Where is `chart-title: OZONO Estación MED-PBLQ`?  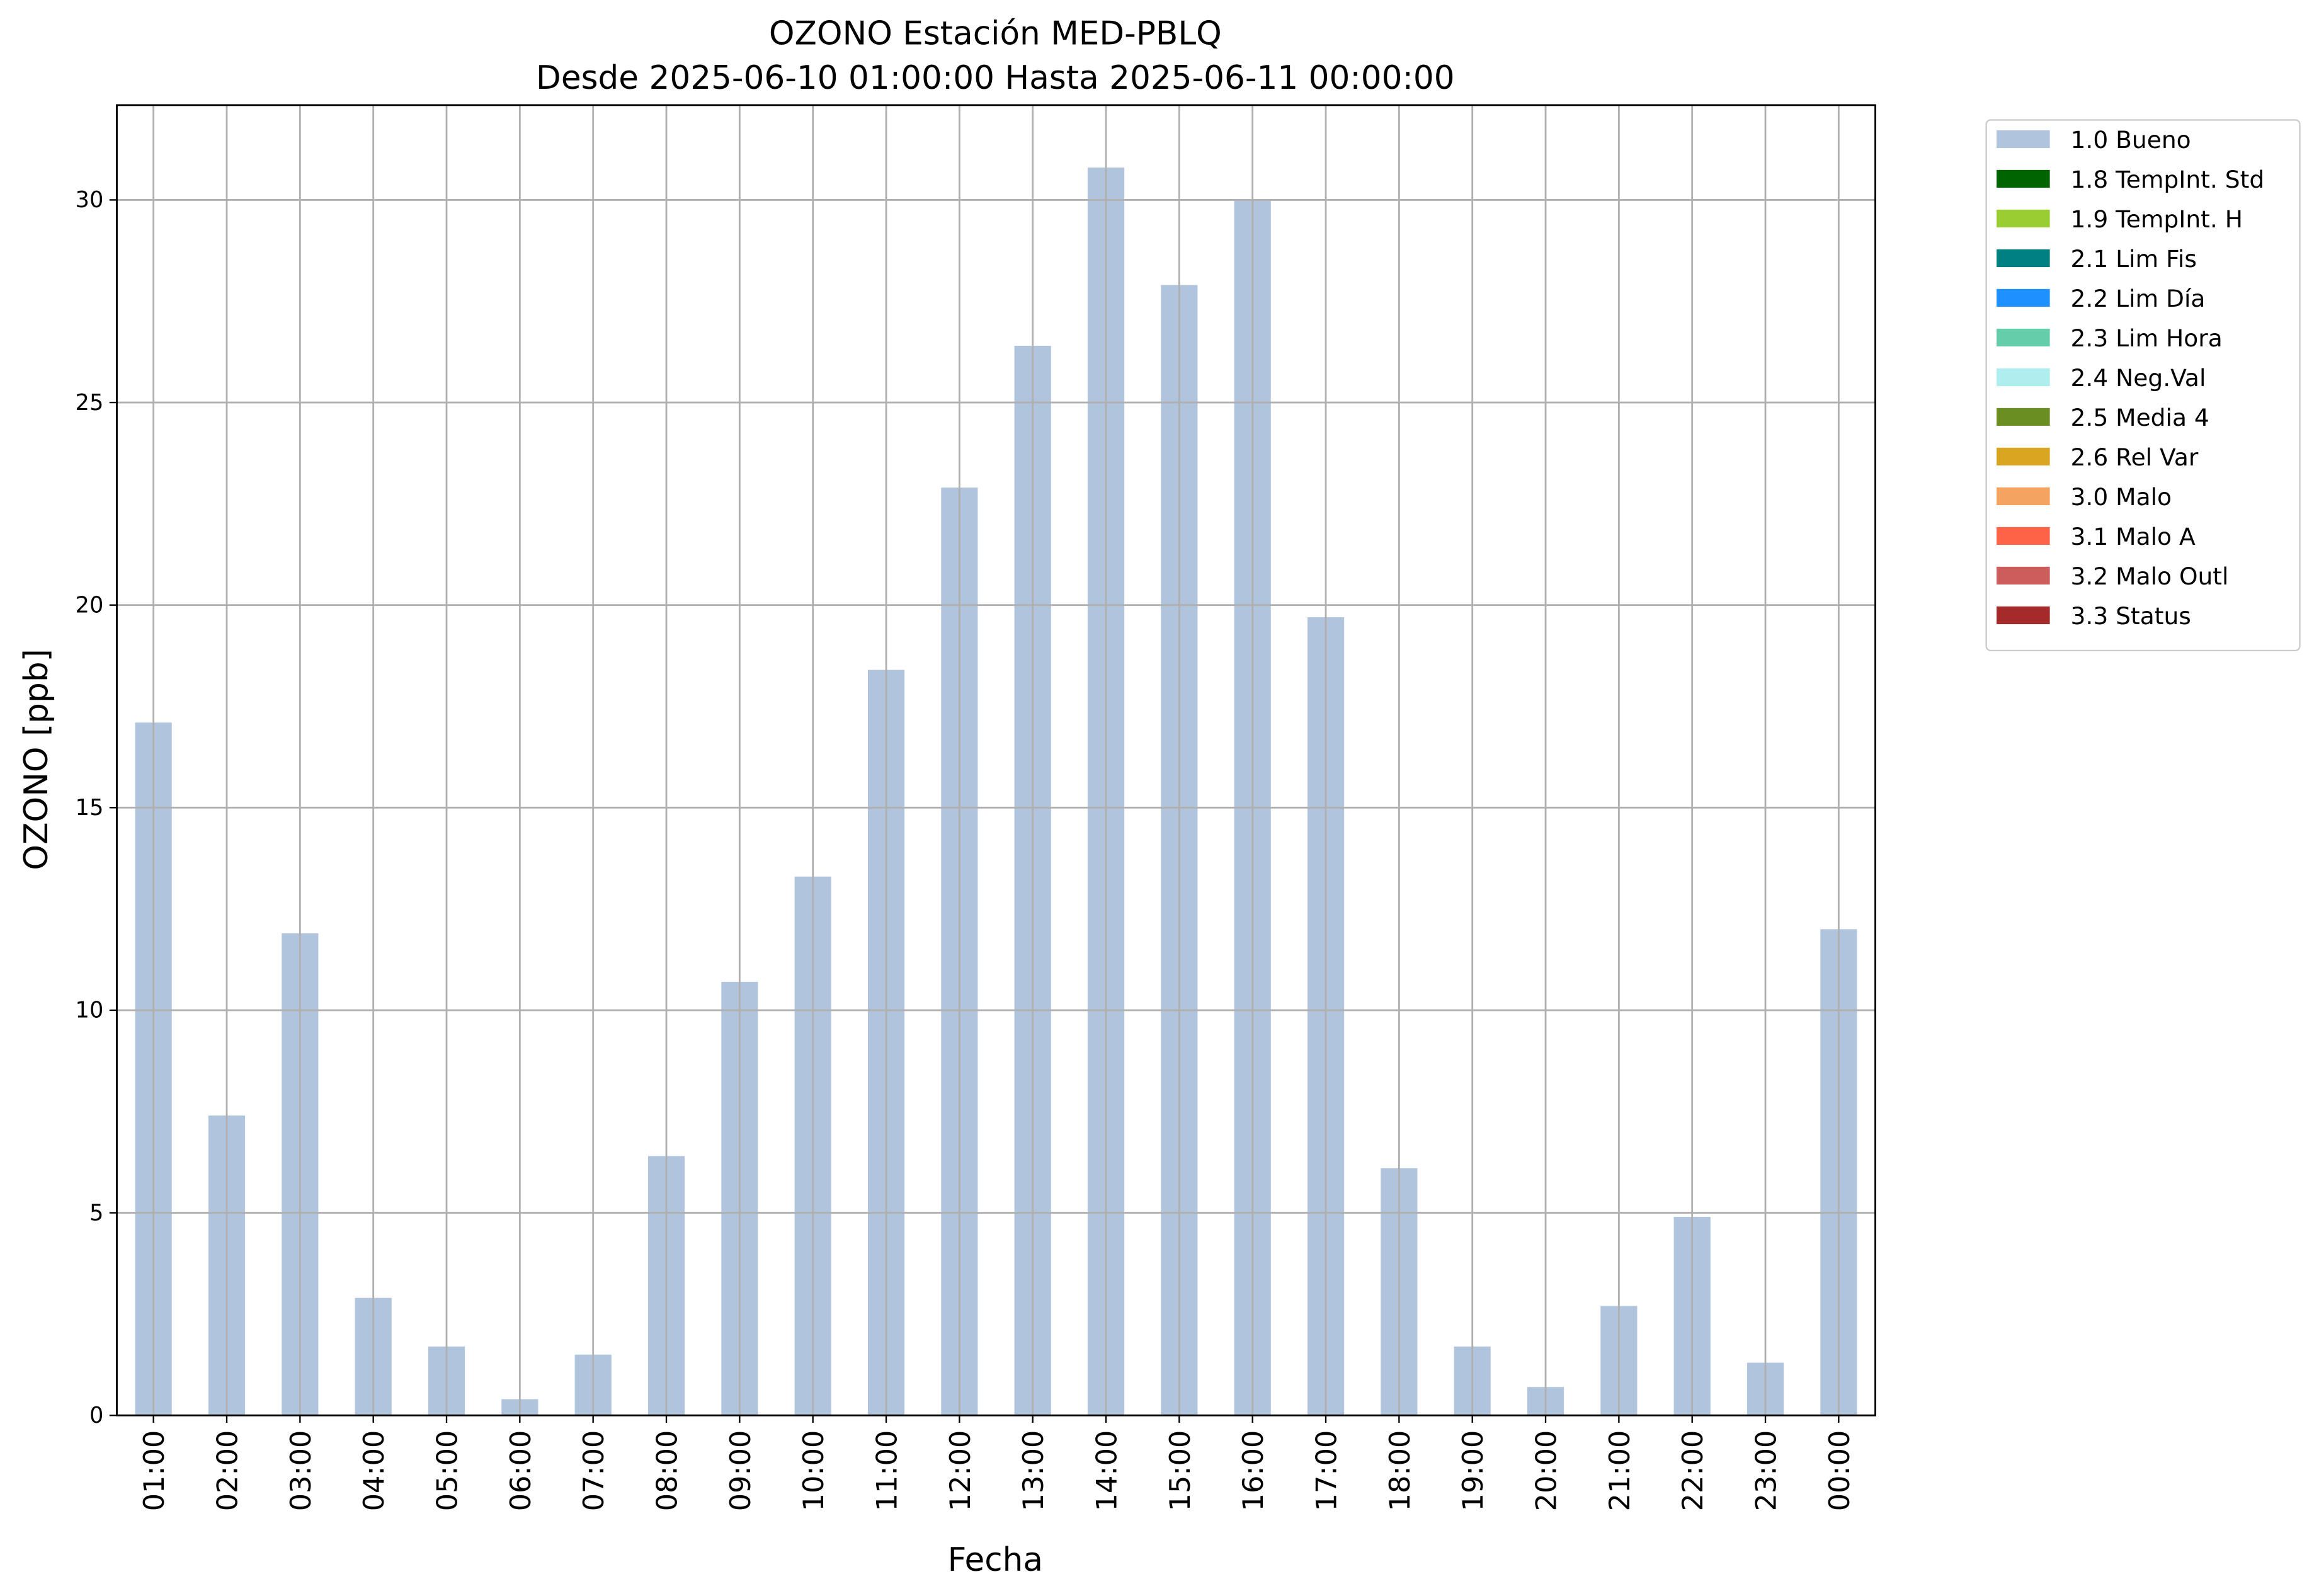
chart-title: OZONO Estación MED-PBLQ is located at coordinates (995, 33).